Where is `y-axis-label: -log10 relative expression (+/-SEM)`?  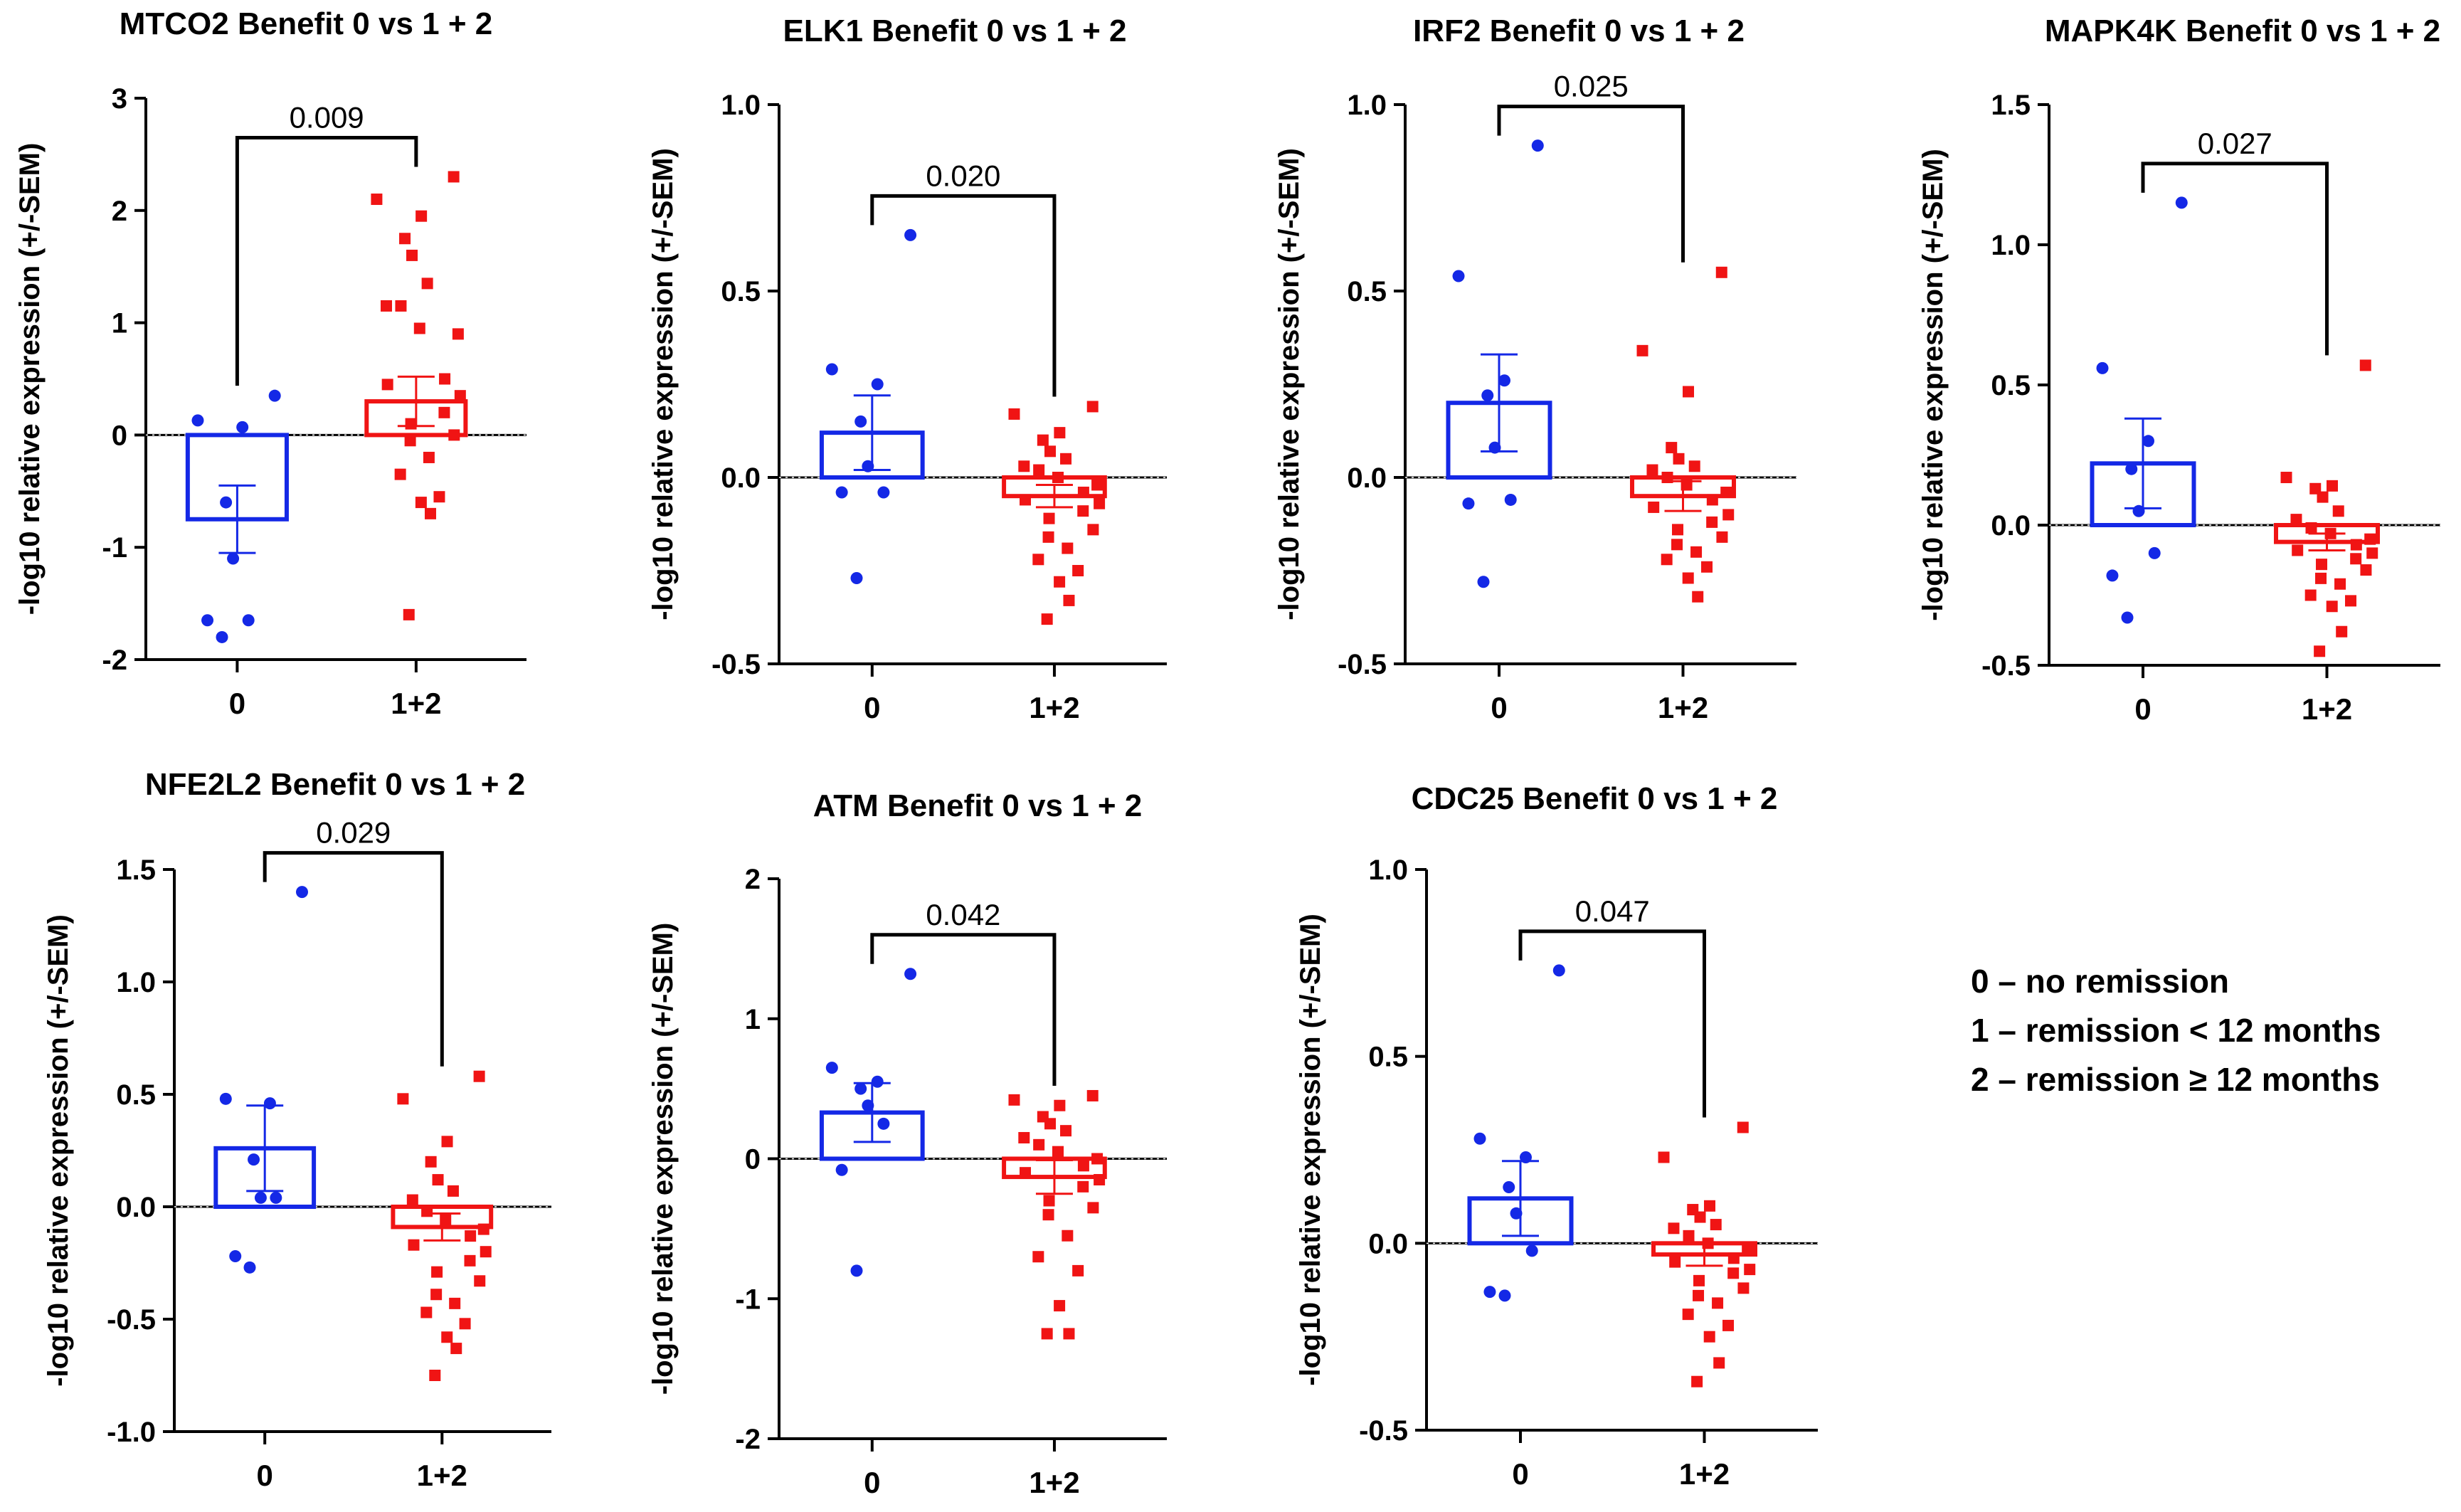
y-axis-label: -log10 relative expression (+/-SEM) is located at coordinates (1933, 385).